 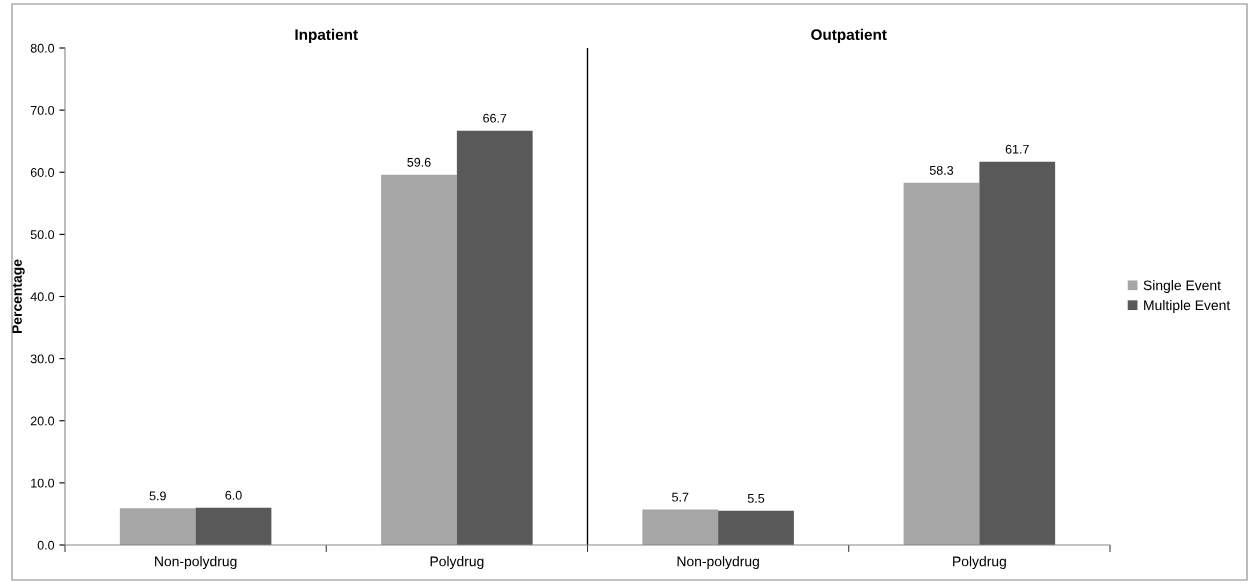 What do you see at coordinates (419, 162) in the screenshot?
I see `data-label: 59.6` at bounding box center [419, 162].